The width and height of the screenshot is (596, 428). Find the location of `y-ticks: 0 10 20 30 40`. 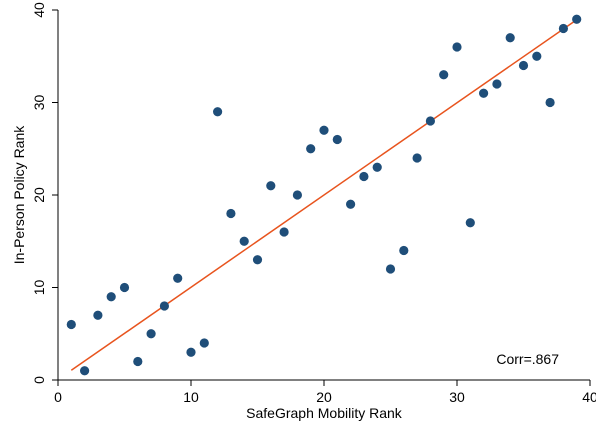

y-ticks: 0 10 20 30 40 is located at coordinates (44, 193).